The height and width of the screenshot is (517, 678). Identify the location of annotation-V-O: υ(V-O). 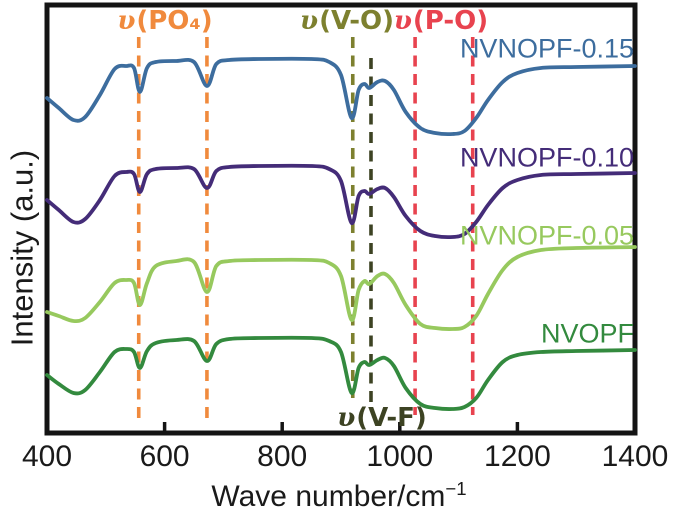
(347, 21).